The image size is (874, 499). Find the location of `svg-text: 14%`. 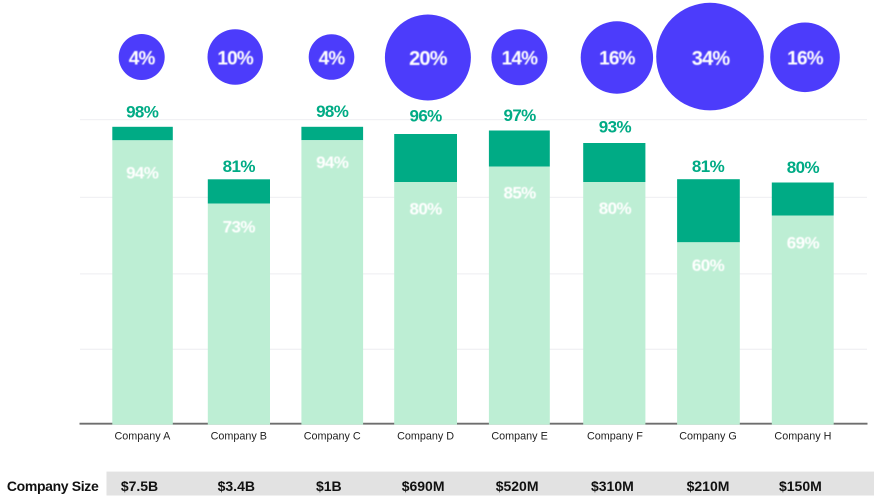

svg-text: 14% is located at coordinates (520, 59).